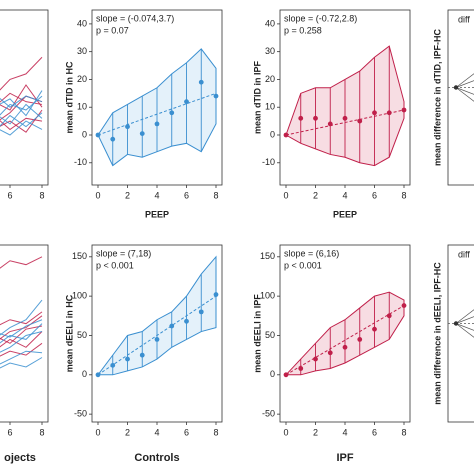  I want to click on panel-caption: IPF, so click(344, 458).